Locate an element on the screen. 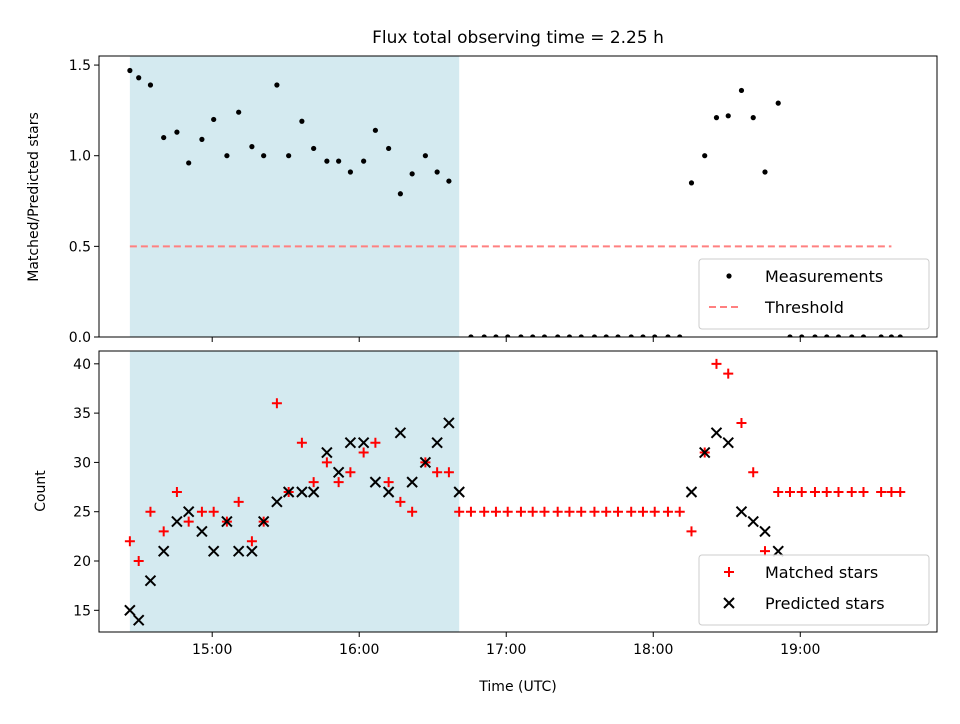 The image size is (960, 724). x-tick-label: 18:00 is located at coordinates (653, 650).